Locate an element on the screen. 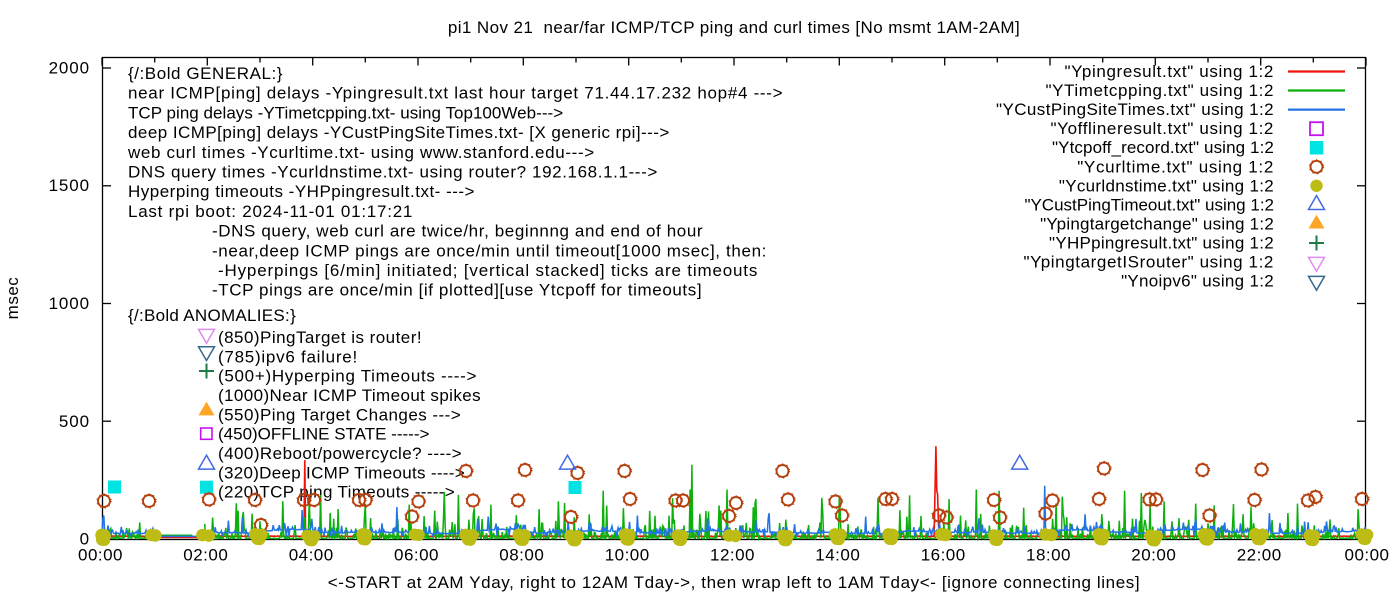 This screenshot has height=600, width=1400. svg-text: 08:00 is located at coordinates (521, 555).